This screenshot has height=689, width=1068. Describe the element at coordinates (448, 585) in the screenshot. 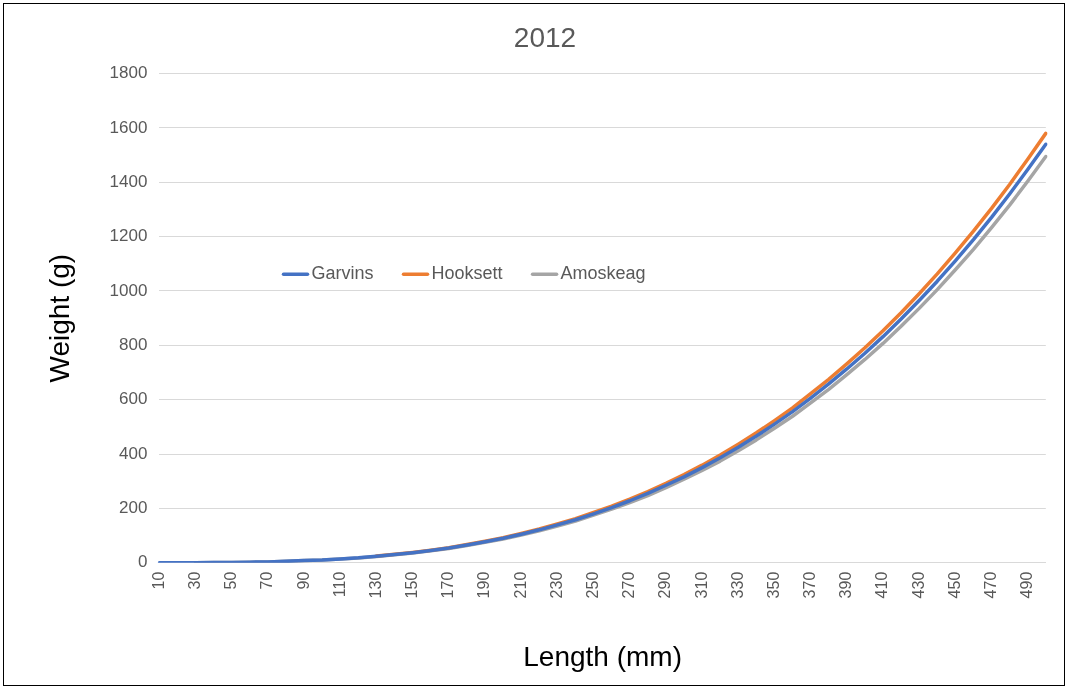

I see `x-tick-label: 170` at that location.